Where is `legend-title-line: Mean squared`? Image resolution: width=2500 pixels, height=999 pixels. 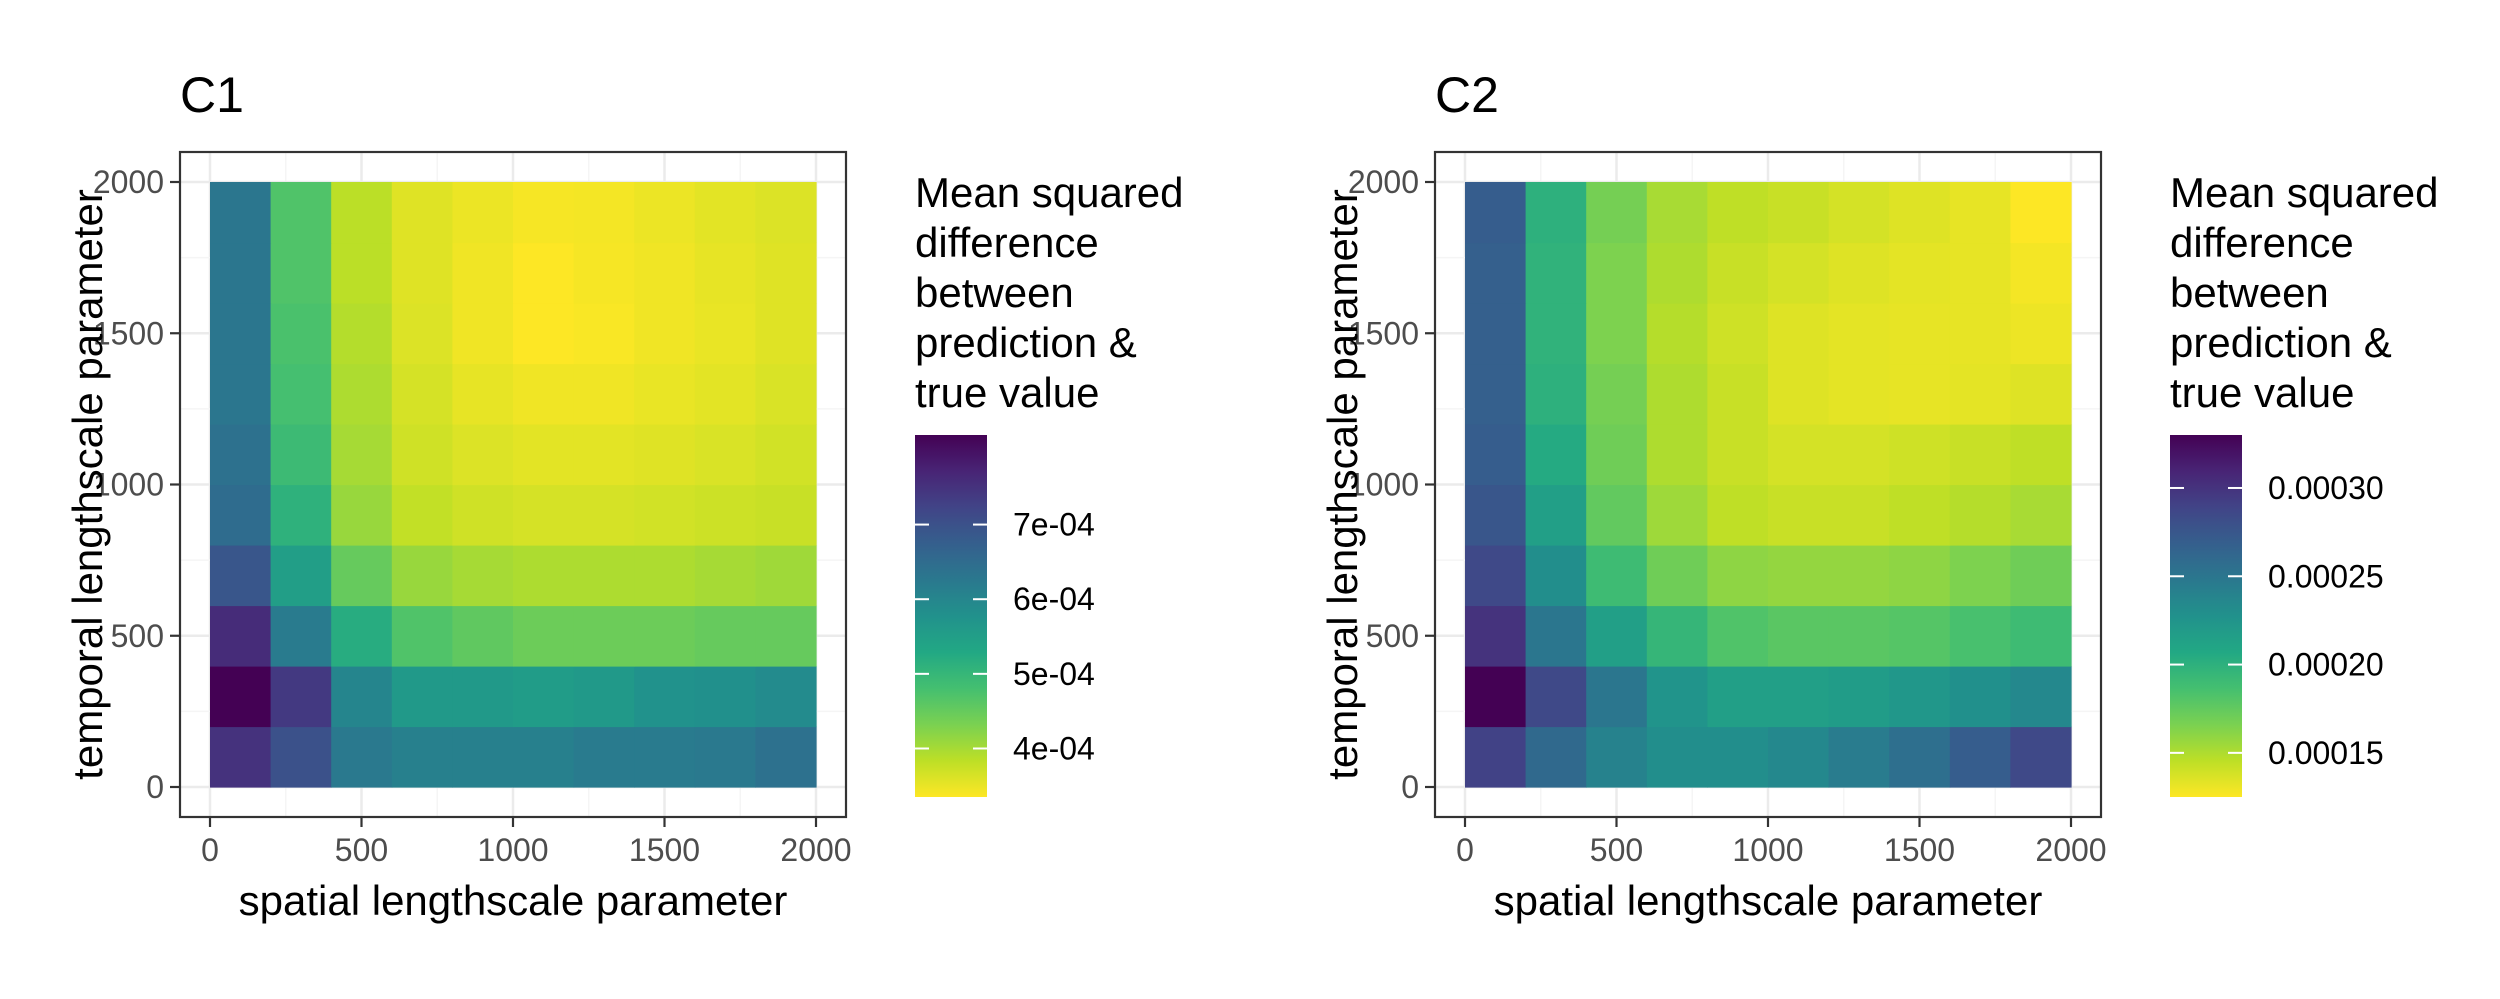 legend-title-line: Mean squared is located at coordinates (2304, 192).